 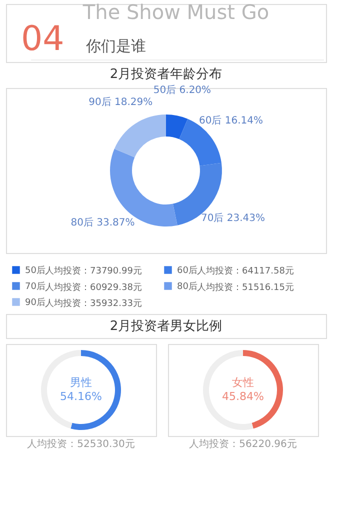 What do you see at coordinates (243, 382) in the screenshot?
I see `slice-label: 女性` at bounding box center [243, 382].